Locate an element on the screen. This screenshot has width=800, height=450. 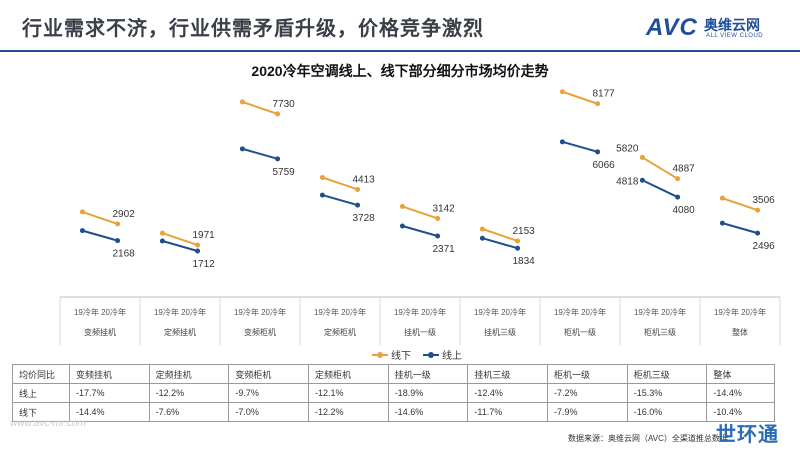
table-cell: -18.9% is located at coordinates (428, 393).